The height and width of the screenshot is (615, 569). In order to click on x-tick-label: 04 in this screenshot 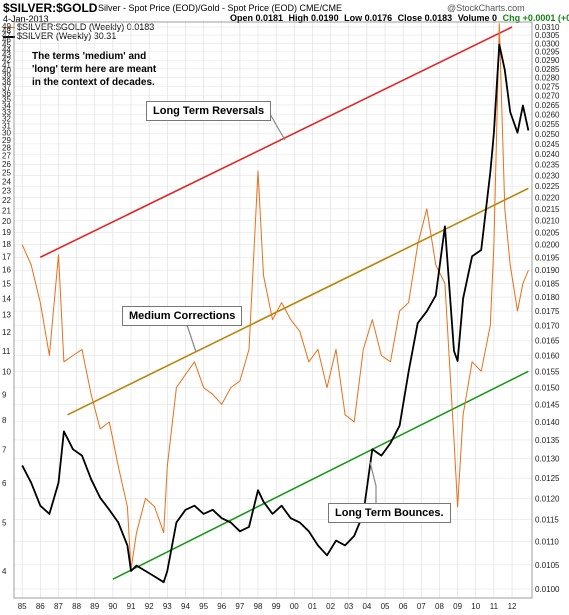, I will do `click(366, 606)`.